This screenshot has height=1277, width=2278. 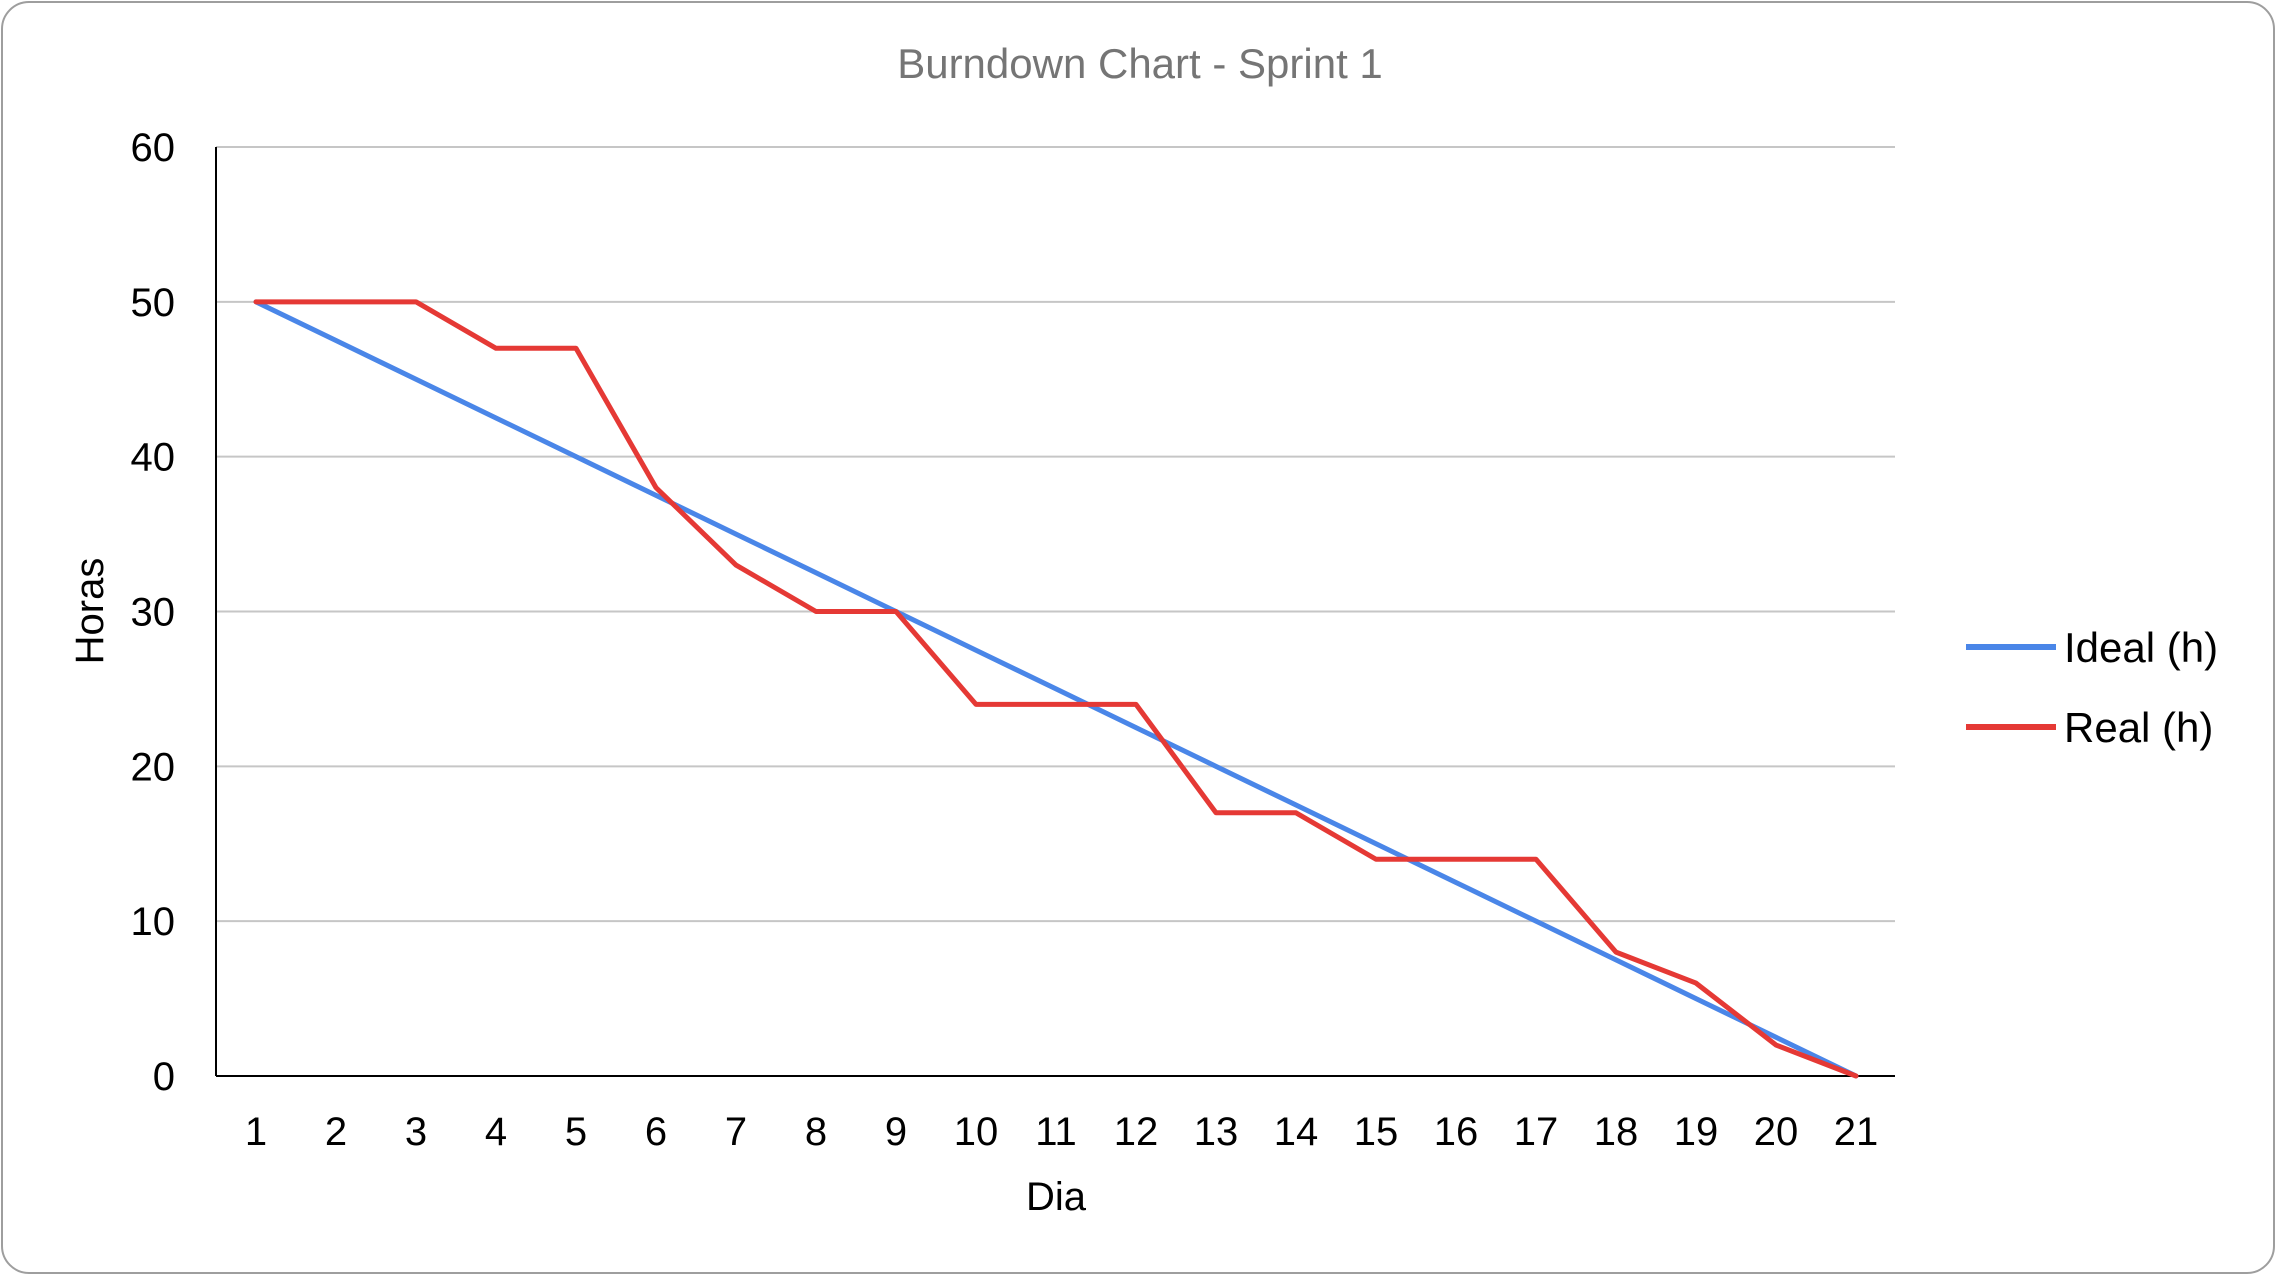 I want to click on chart-title: Burndown Chart - Sprint 1, so click(x=1140, y=63).